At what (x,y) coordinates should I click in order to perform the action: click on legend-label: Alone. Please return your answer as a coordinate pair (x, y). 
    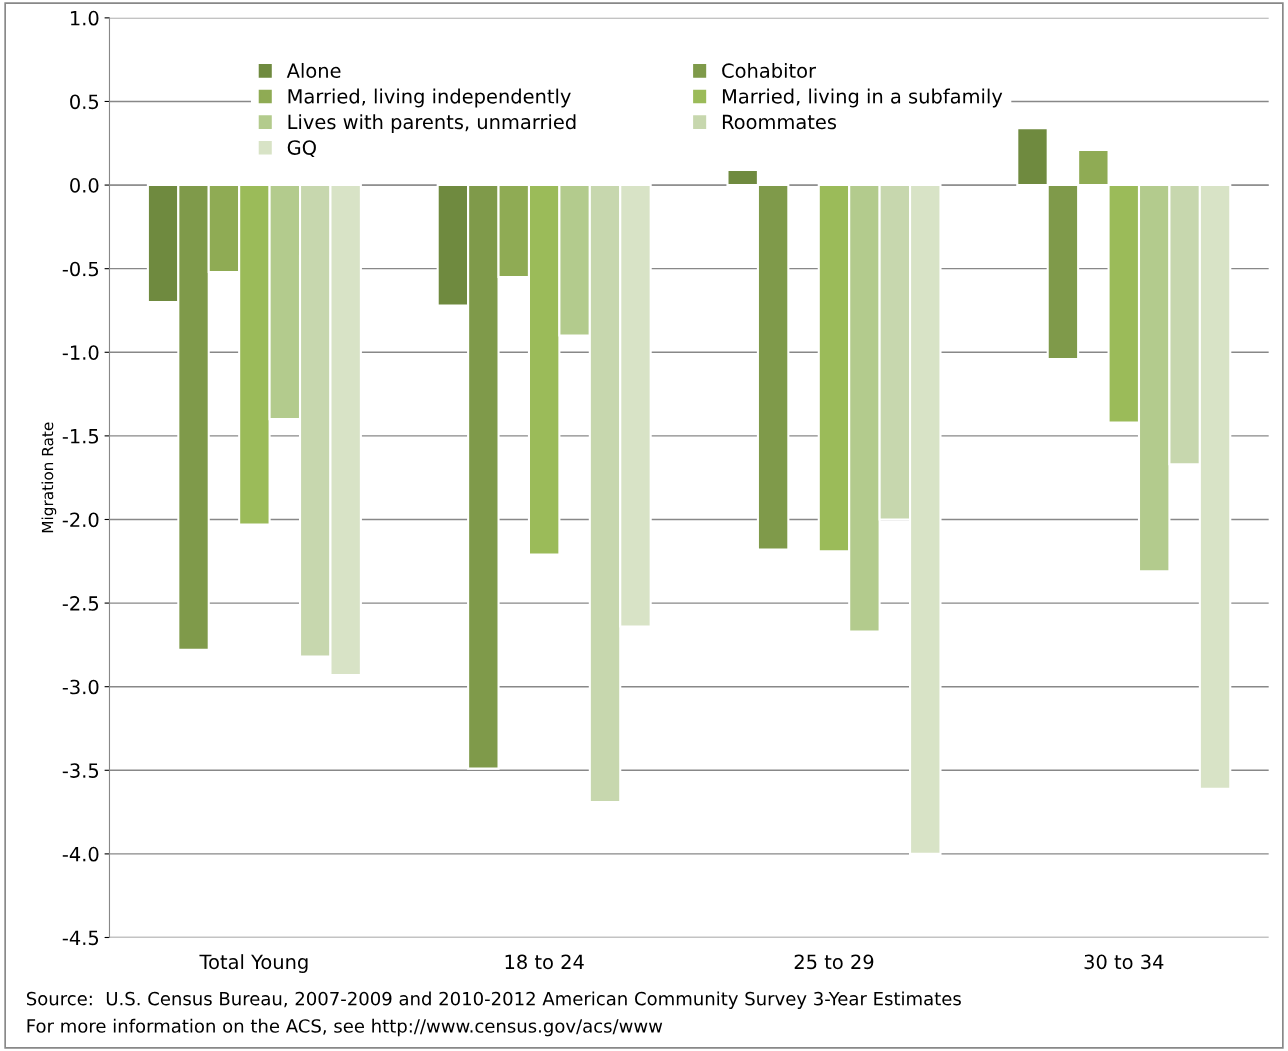
    Looking at the image, I should click on (313, 70).